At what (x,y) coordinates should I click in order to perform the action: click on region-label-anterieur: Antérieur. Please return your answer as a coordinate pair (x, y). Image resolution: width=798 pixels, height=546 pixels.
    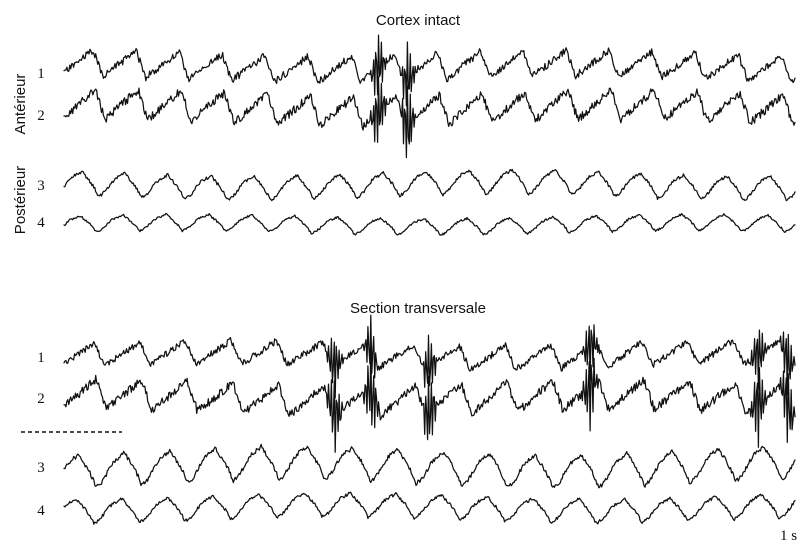
    Looking at the image, I should click on (20, 104).